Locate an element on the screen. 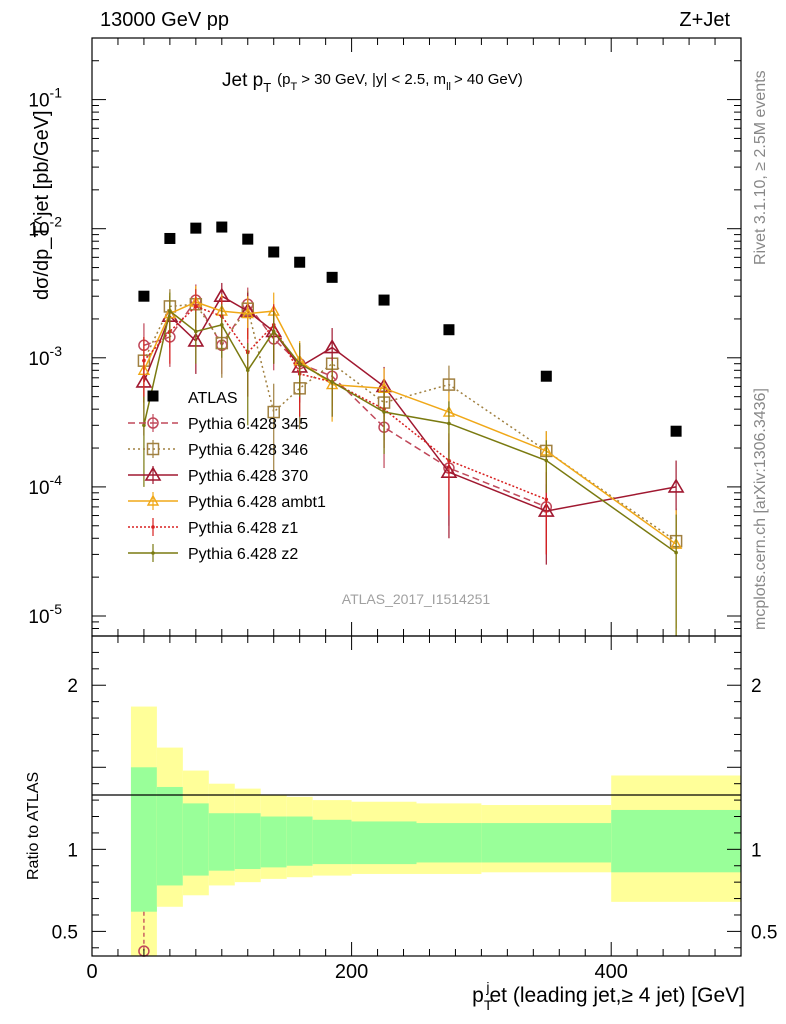  legend-label-z2: Pythia 6.428 z2 is located at coordinates (243, 554).